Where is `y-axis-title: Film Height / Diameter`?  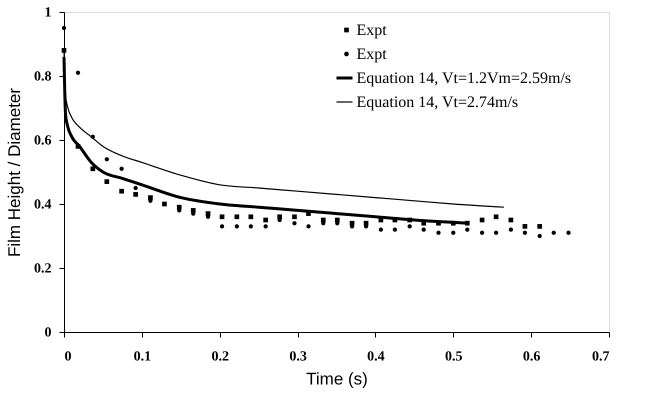
y-axis-title: Film Height / Diameter is located at coordinates (14, 173).